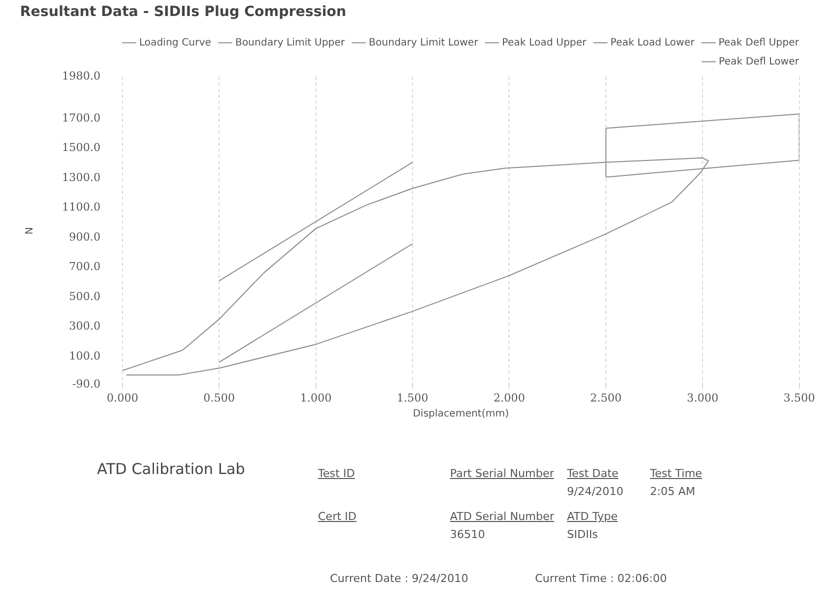 This screenshot has width=818, height=590. What do you see at coordinates (30, 231) in the screenshot?
I see `y-axis-title: N` at bounding box center [30, 231].